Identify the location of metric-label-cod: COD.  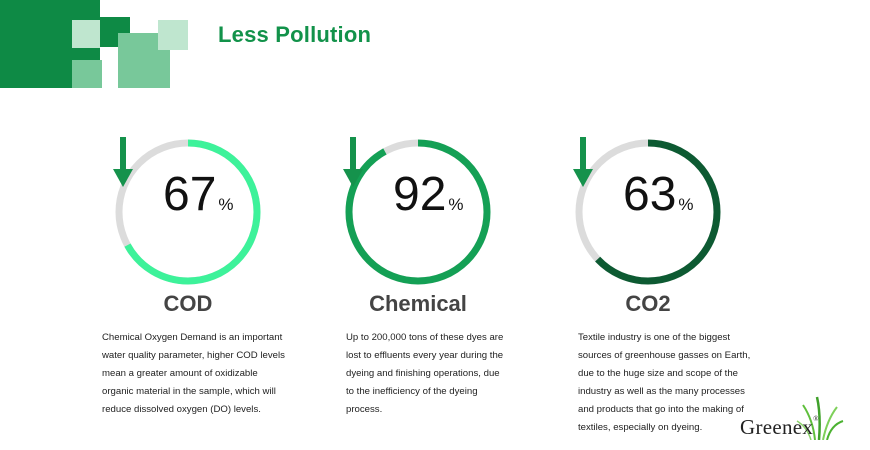
(188, 303).